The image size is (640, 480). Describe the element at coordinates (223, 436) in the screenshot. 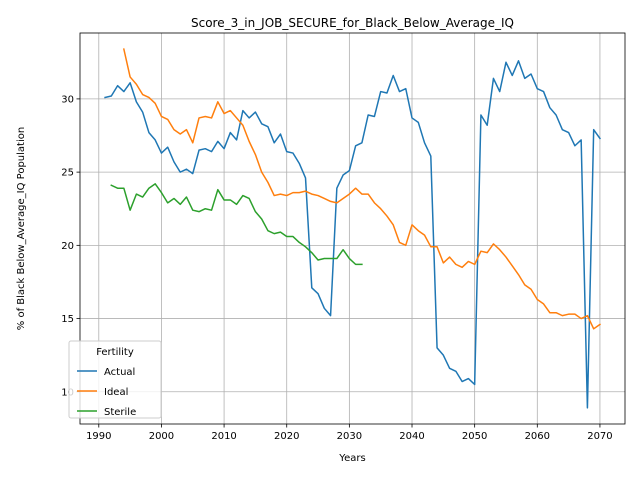

I see `x-tick-label: 2010` at that location.